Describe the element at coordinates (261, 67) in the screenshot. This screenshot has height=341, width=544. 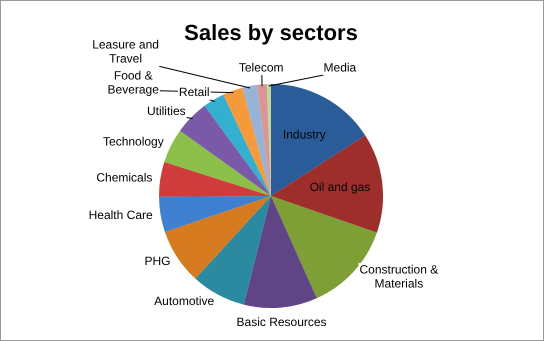
I see `slice-label: Telecom` at that location.